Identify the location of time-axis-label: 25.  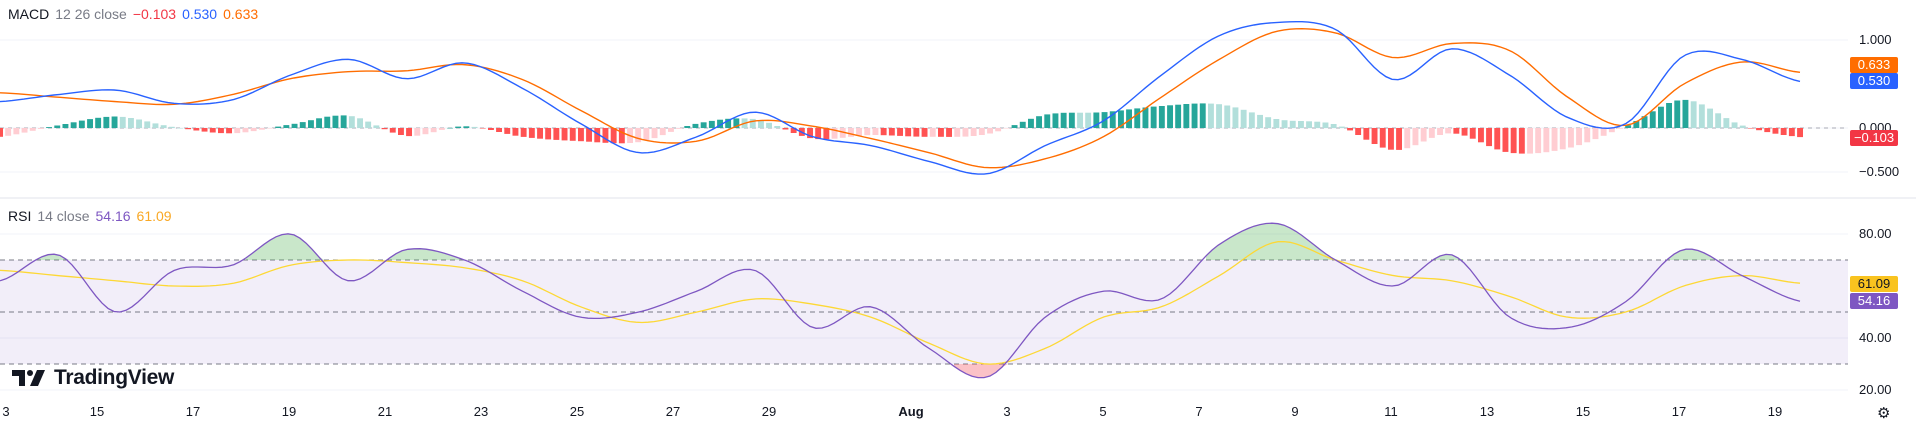
(577, 411).